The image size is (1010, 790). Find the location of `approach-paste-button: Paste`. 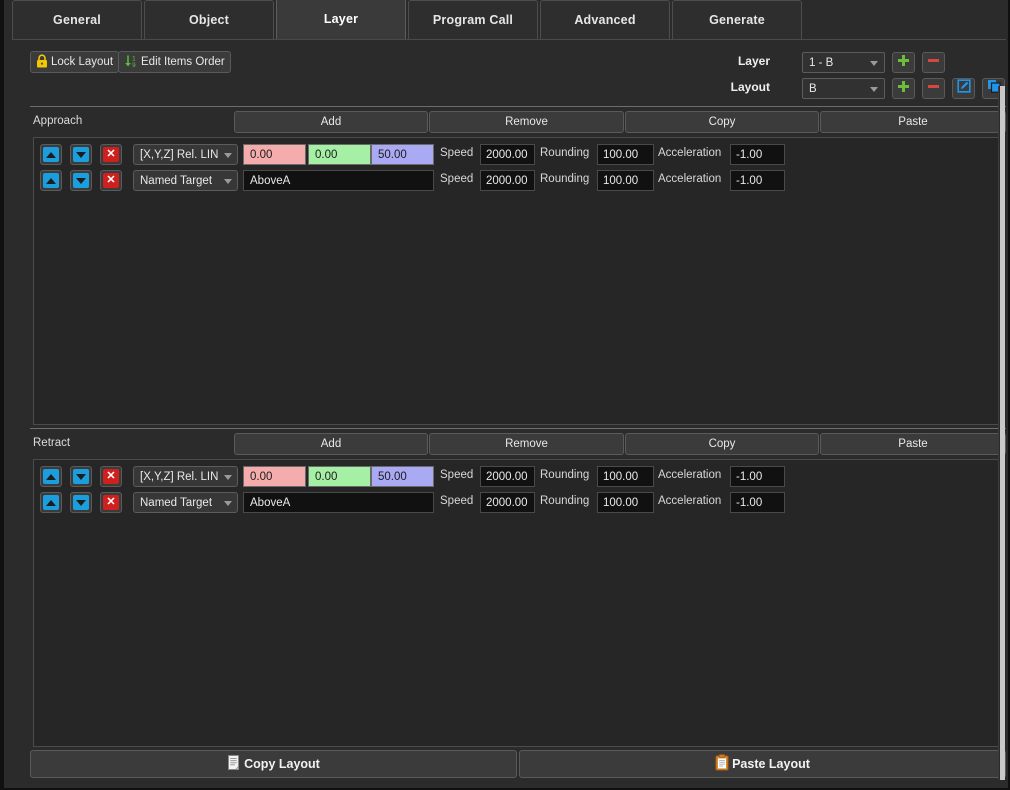

approach-paste-button: Paste is located at coordinates (913, 122).